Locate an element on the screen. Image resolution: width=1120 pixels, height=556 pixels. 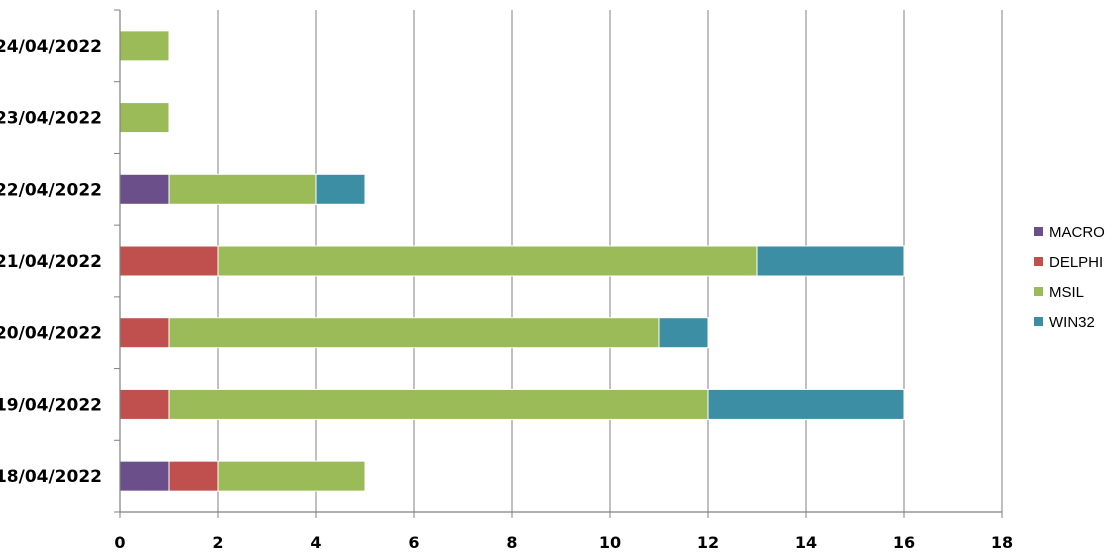
legend-label-delphi: DELPHI is located at coordinates (1076, 262).